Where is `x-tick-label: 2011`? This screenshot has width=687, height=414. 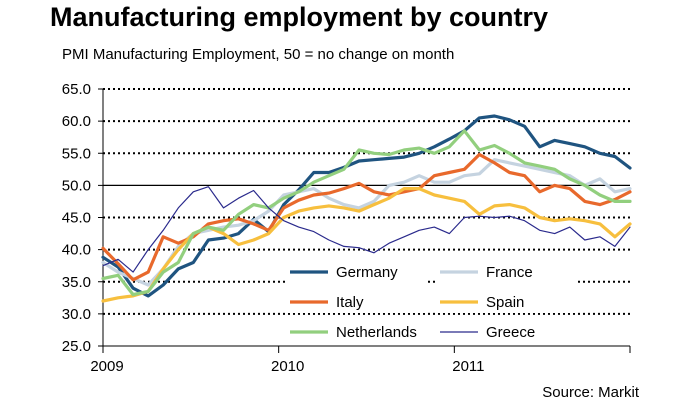 x-tick-label: 2011 is located at coordinates (468, 366).